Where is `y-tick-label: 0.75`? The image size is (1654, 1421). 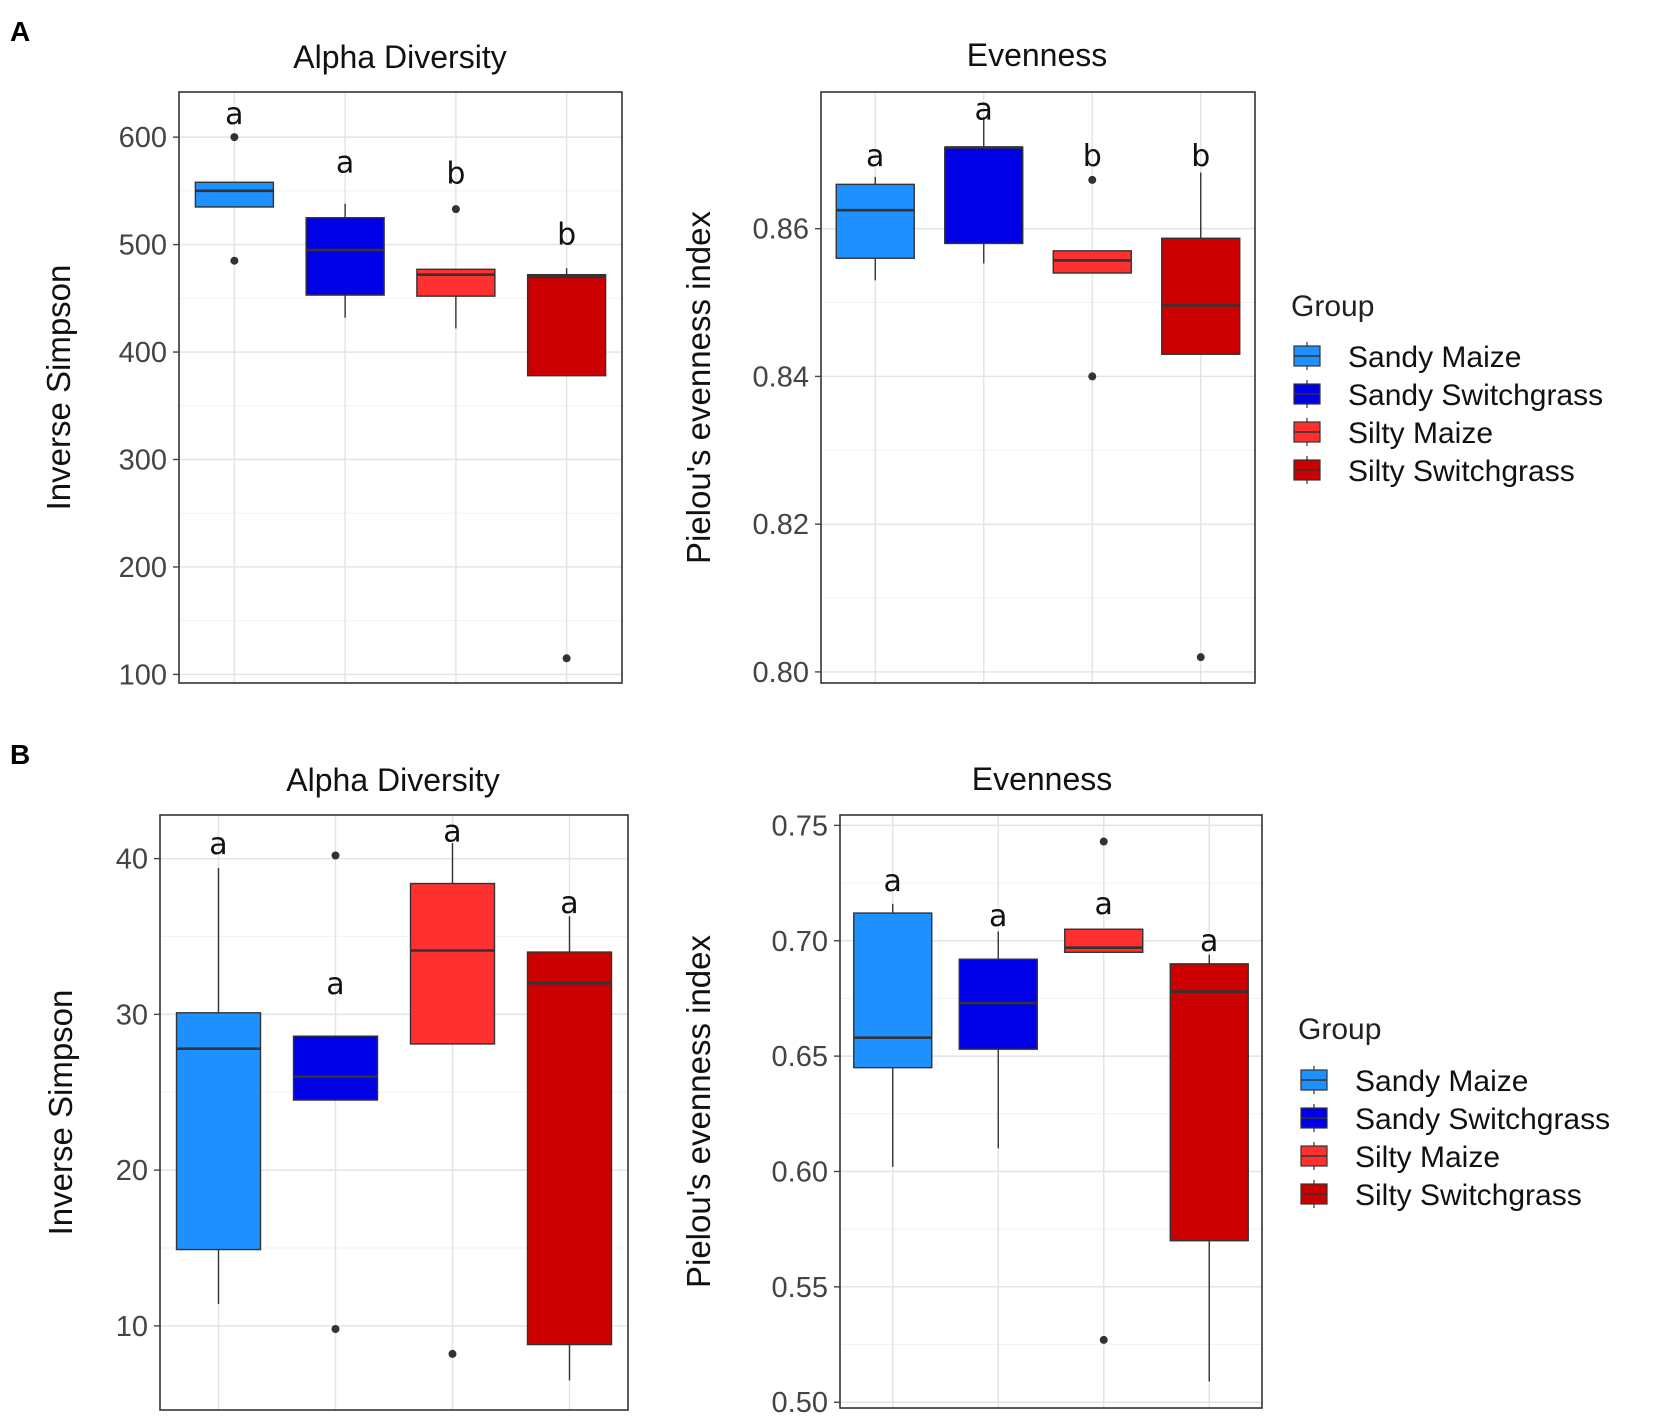 y-tick-label: 0.75 is located at coordinates (800, 826).